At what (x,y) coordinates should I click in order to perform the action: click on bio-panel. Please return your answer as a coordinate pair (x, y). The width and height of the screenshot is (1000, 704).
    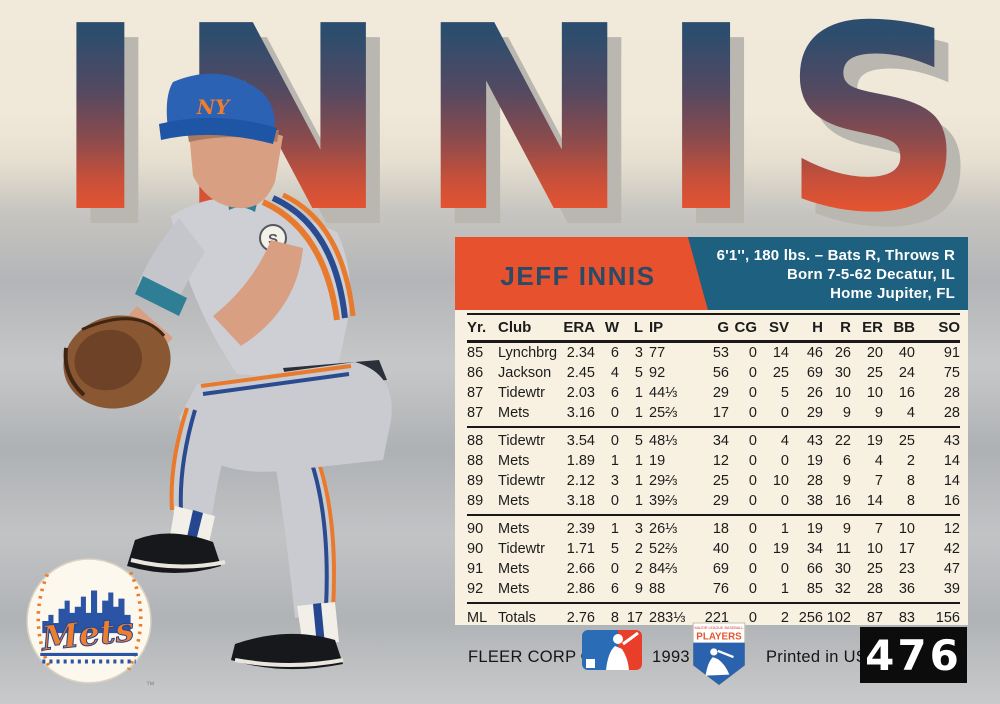
    Looking at the image, I should click on (827, 273).